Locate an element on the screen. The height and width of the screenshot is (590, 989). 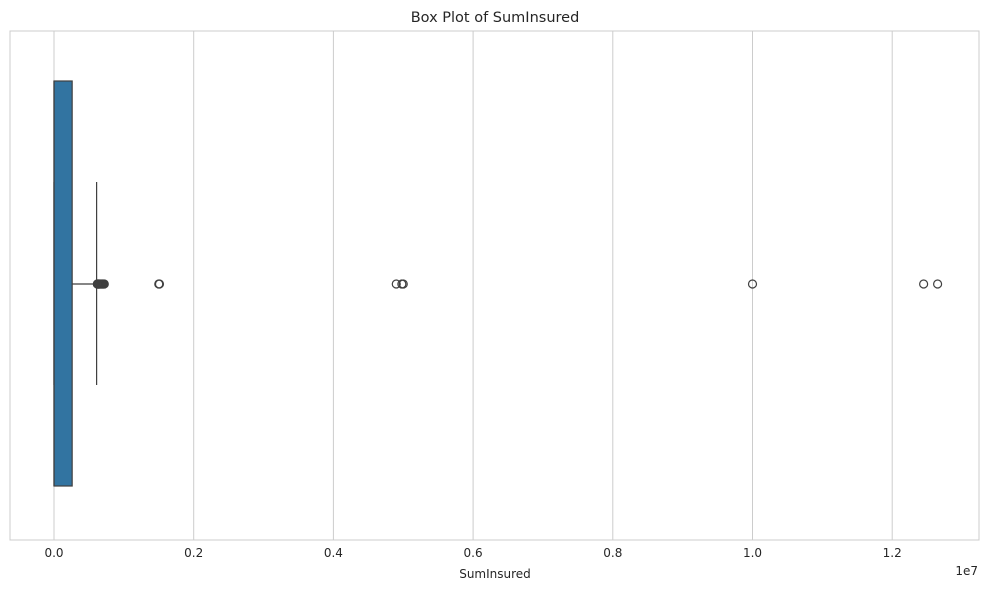
x-tick-label: 0.0 is located at coordinates (53, 553).